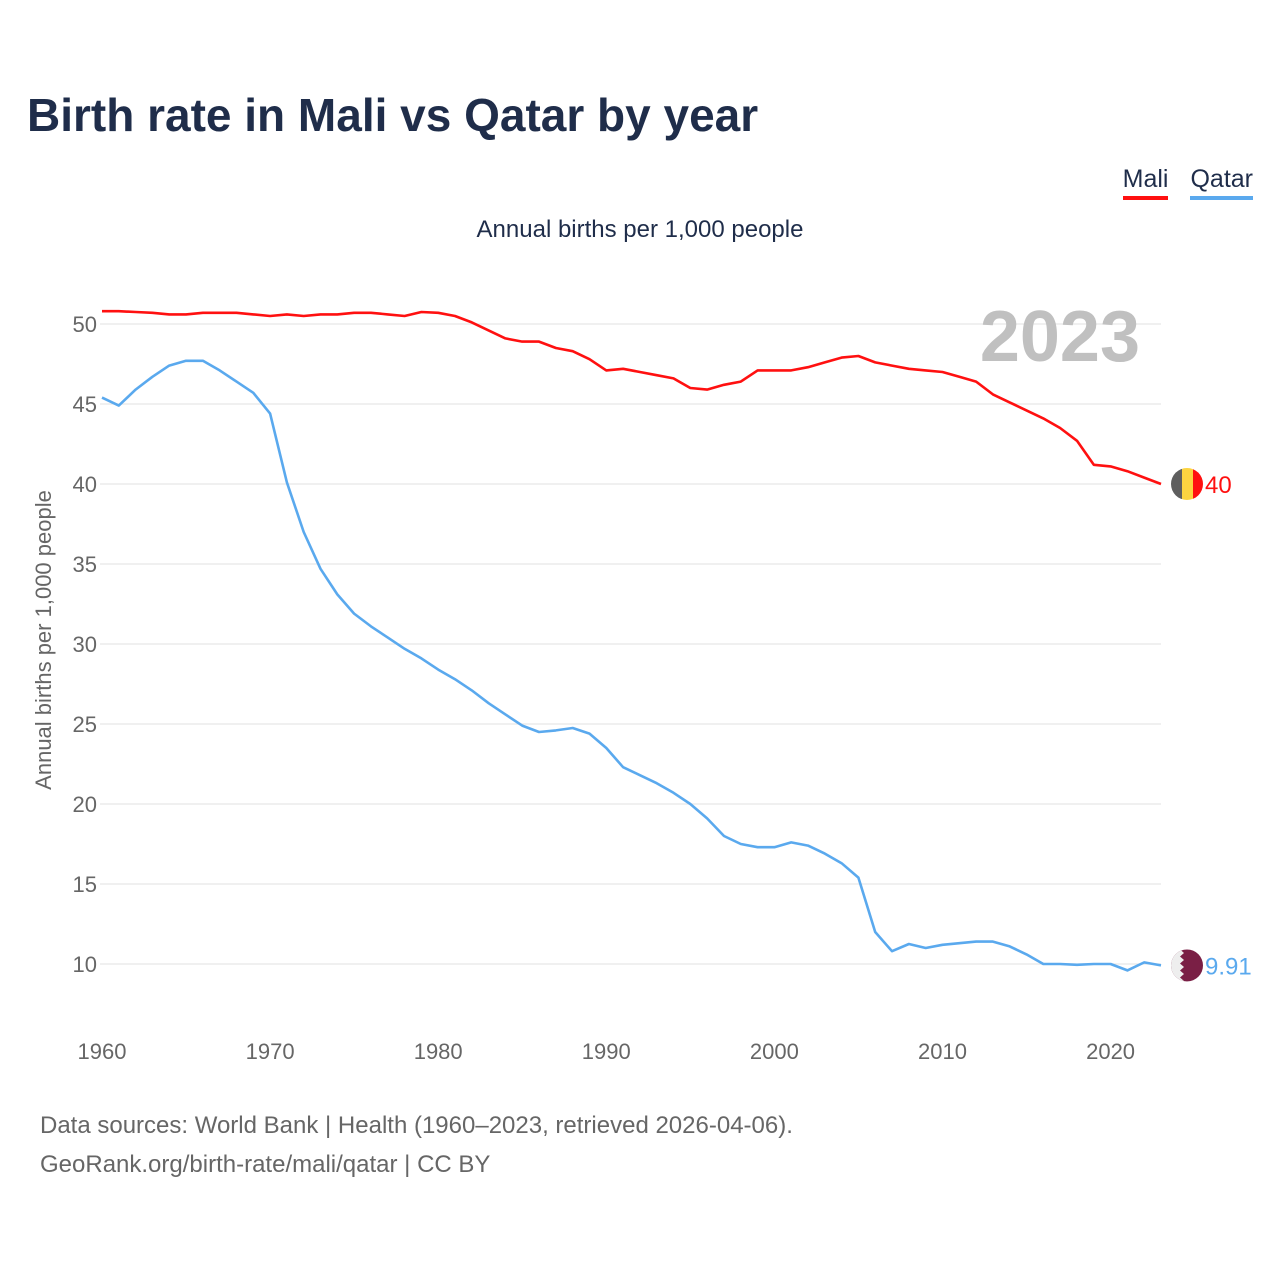 The width and height of the screenshot is (1280, 1280). Describe the element at coordinates (774, 1051) in the screenshot. I see `x-tick-label: 2000` at that location.